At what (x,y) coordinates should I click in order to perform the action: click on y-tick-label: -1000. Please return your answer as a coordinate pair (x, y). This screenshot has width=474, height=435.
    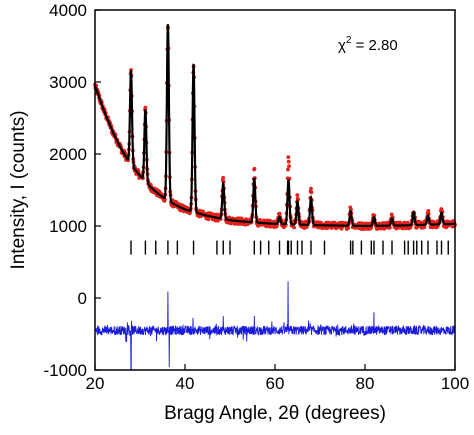
    Looking at the image, I should click on (65, 370).